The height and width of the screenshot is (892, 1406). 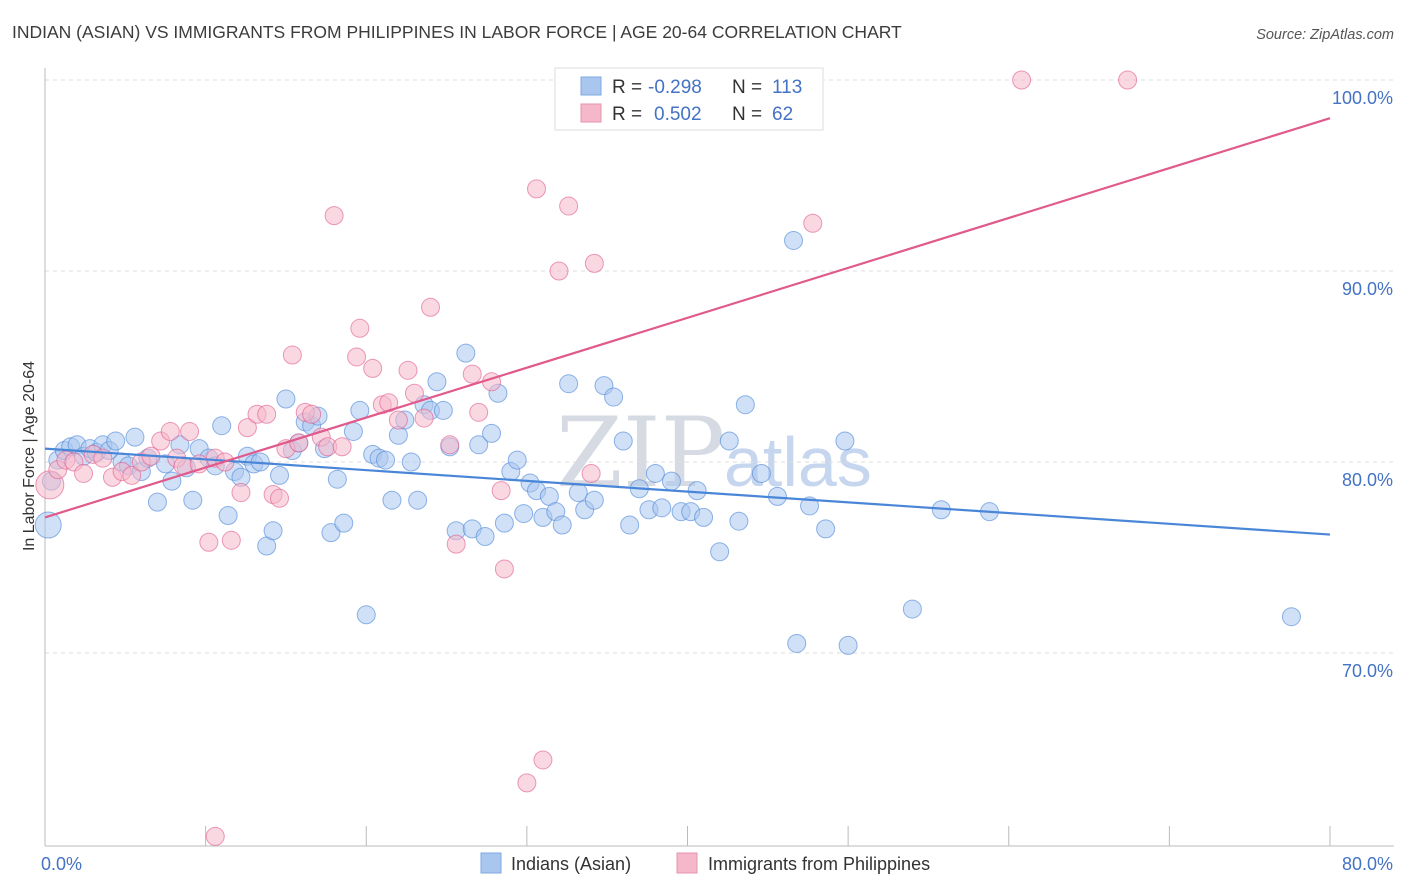 What do you see at coordinates (782, 114) in the screenshot?
I see `legend-n-value-2: 62` at bounding box center [782, 114].